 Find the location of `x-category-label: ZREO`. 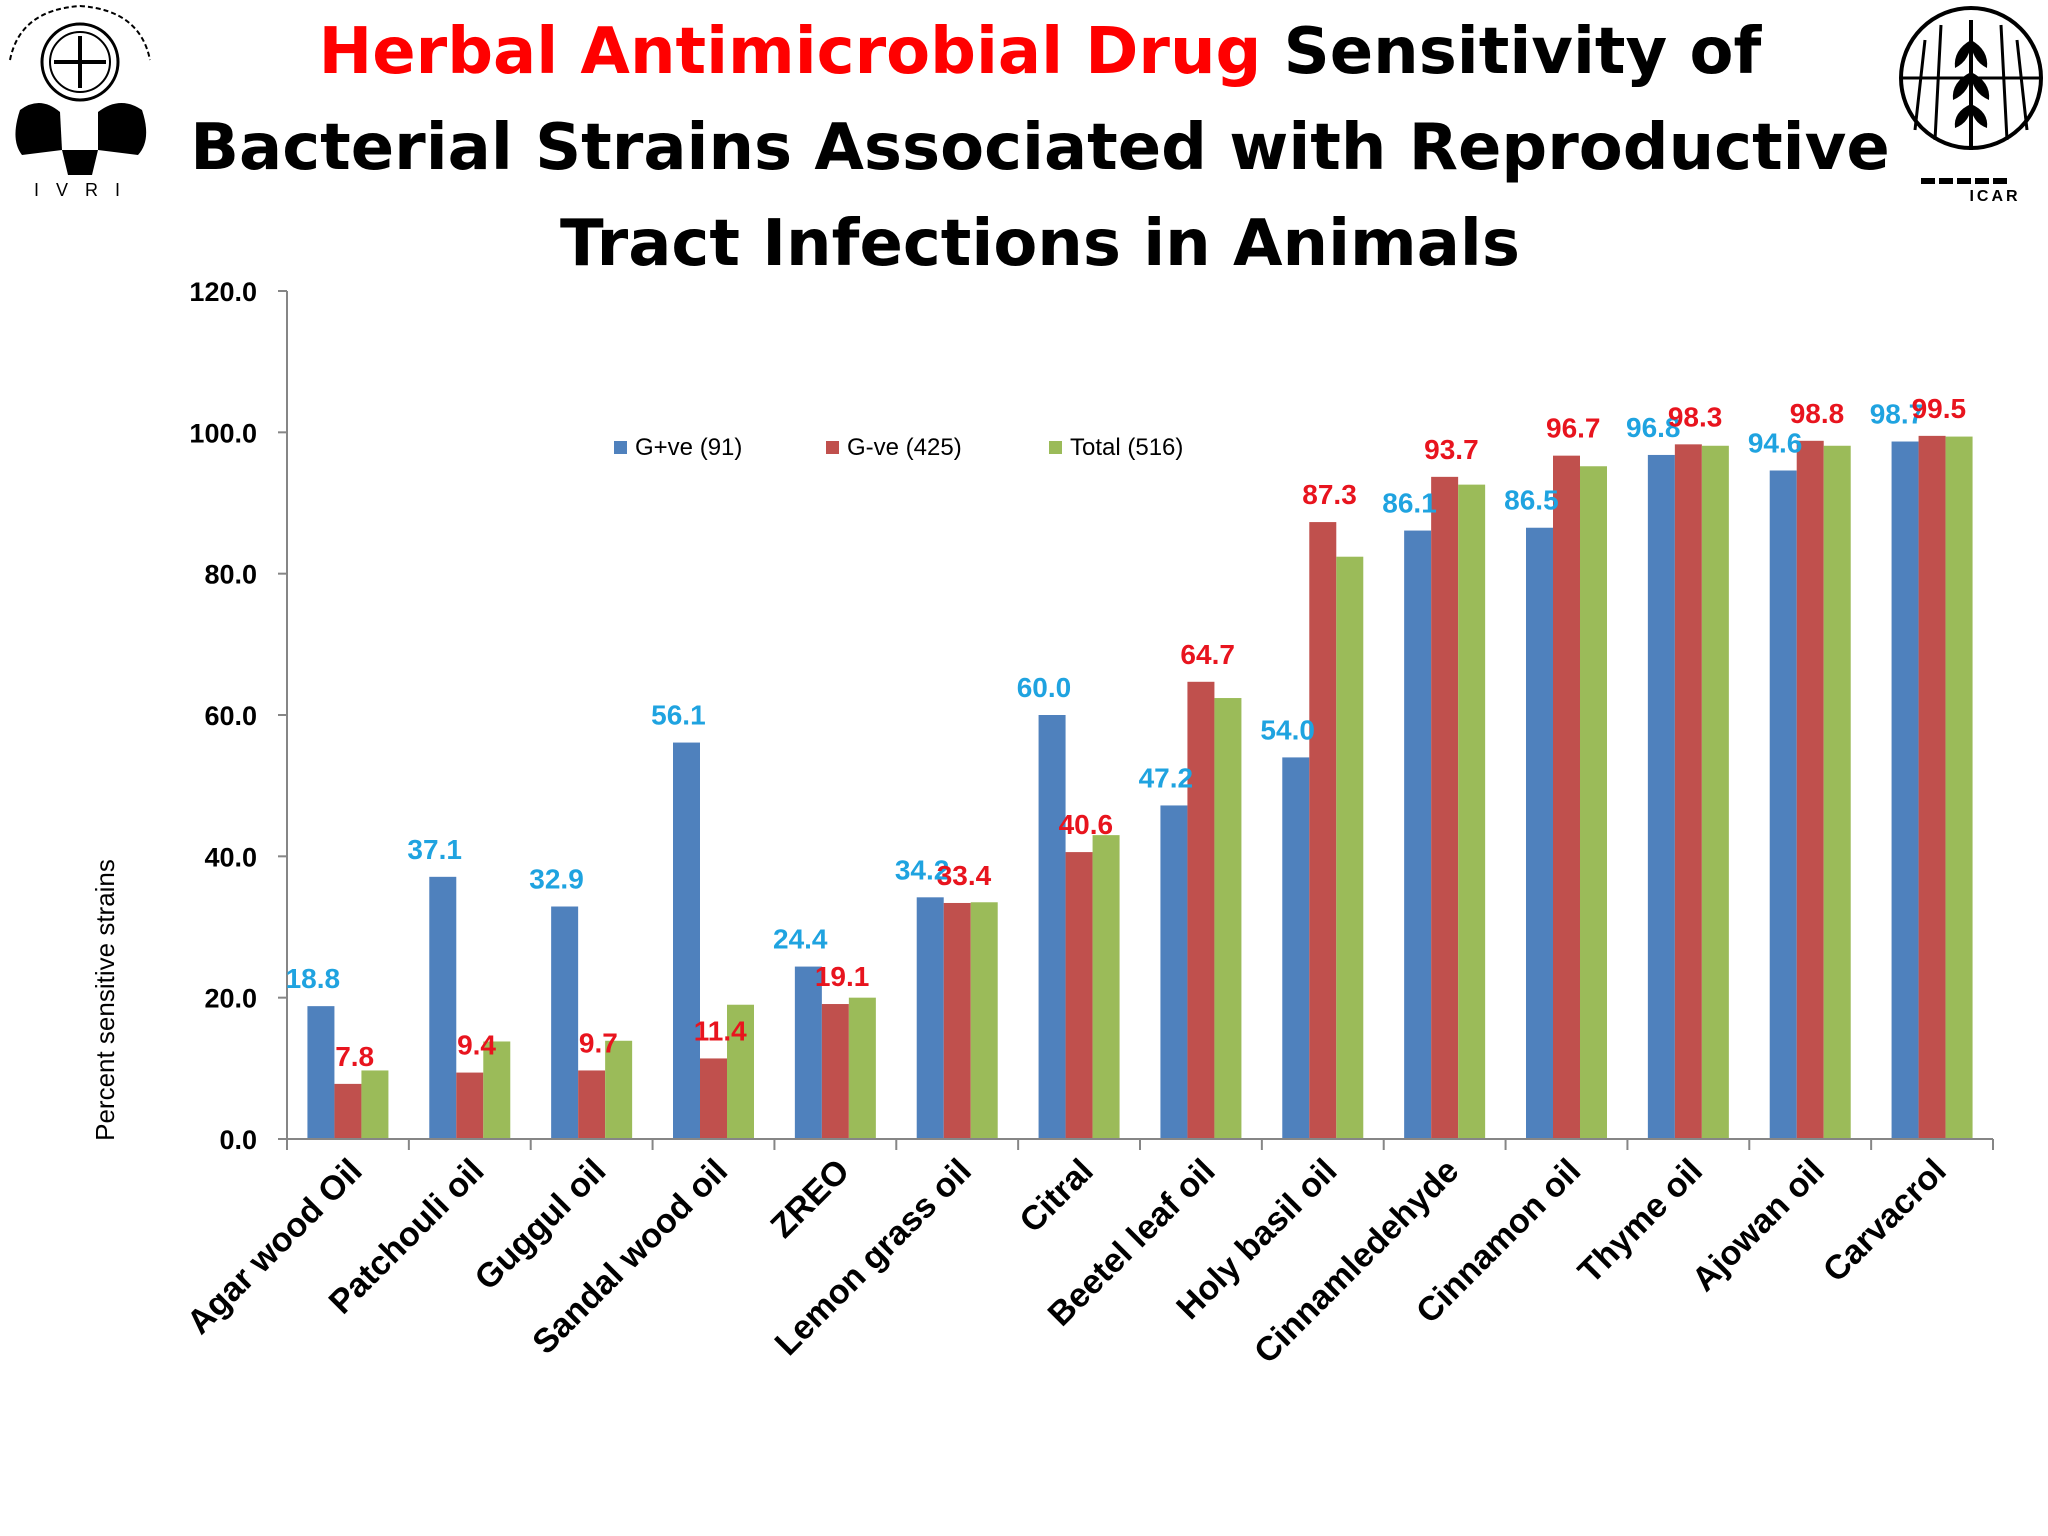

x-category-label: ZREO is located at coordinates (810, 1199).